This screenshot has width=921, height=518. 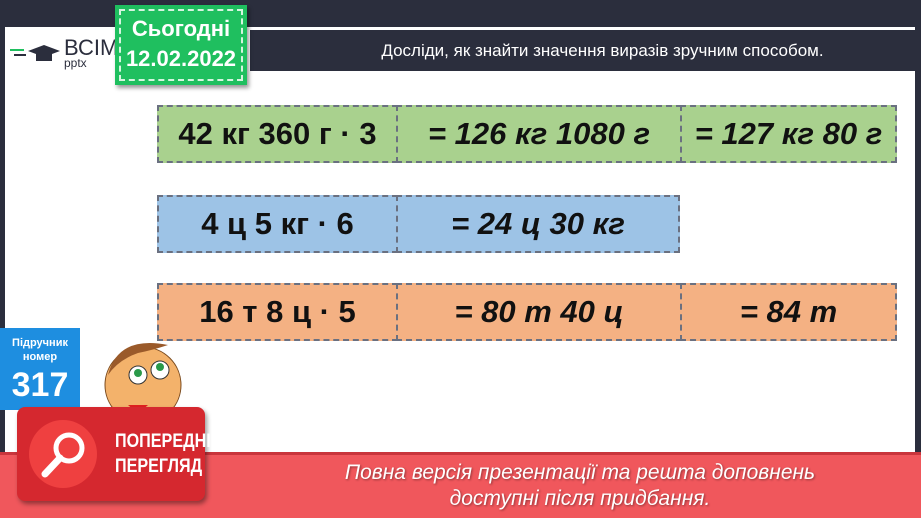 I want to click on expression-cell: 4 ц 5 кг · 6, so click(x=277, y=224).